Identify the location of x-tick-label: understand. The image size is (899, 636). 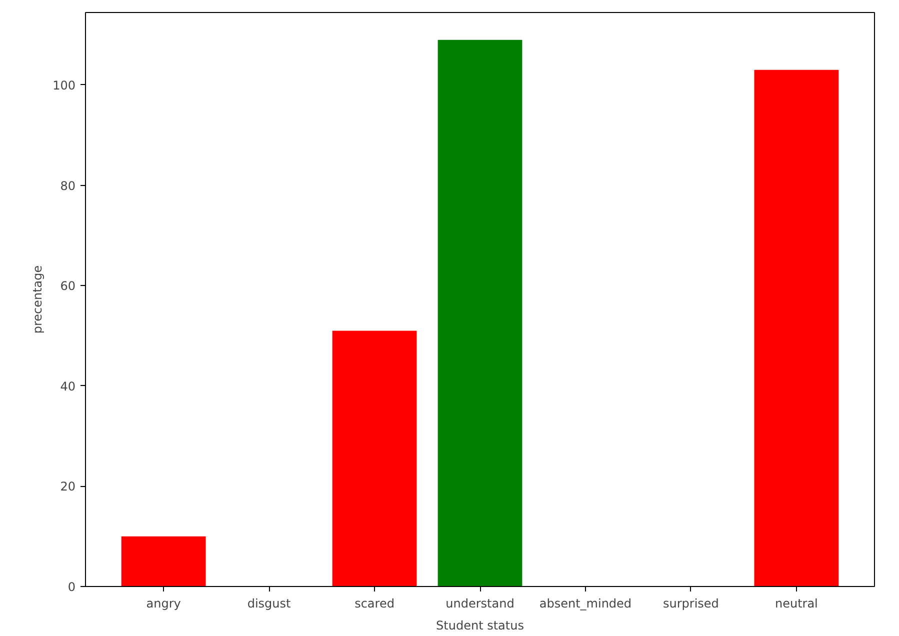
(480, 603).